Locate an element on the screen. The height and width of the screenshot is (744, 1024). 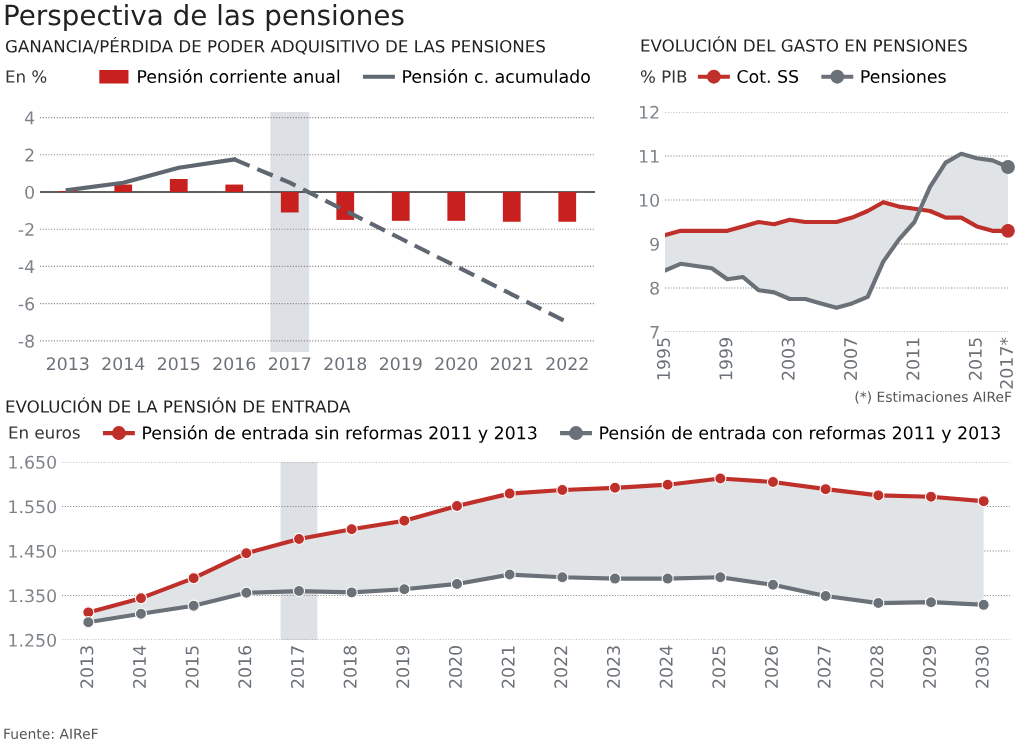
x-tick-label: 2021 is located at coordinates (508, 667).